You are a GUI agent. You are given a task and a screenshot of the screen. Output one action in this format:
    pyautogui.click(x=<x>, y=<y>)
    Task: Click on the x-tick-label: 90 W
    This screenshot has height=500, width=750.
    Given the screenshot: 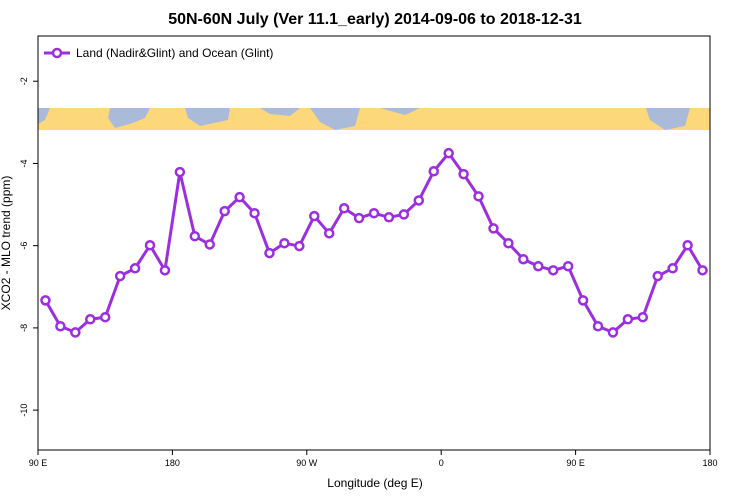 What is the action you would take?
    pyautogui.click(x=307, y=463)
    